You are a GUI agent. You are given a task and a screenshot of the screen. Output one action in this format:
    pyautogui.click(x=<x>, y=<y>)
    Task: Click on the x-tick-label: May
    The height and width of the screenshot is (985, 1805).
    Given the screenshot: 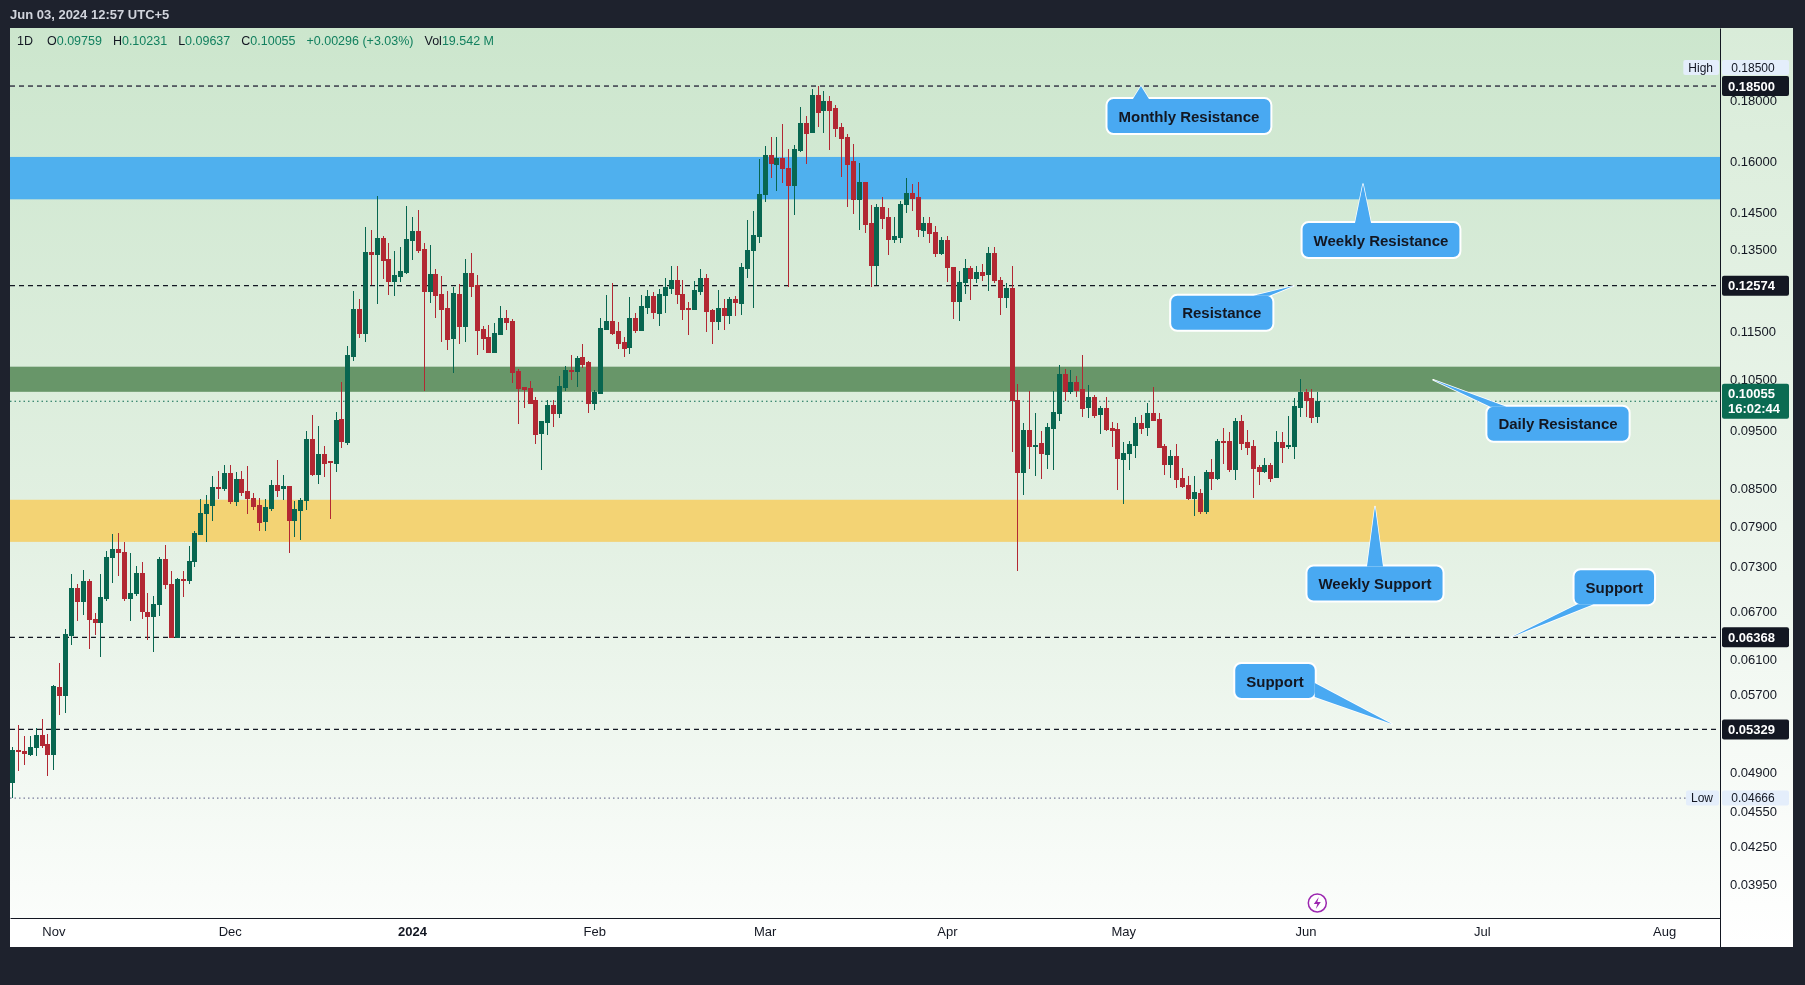 What is the action you would take?
    pyautogui.click(x=1124, y=932)
    